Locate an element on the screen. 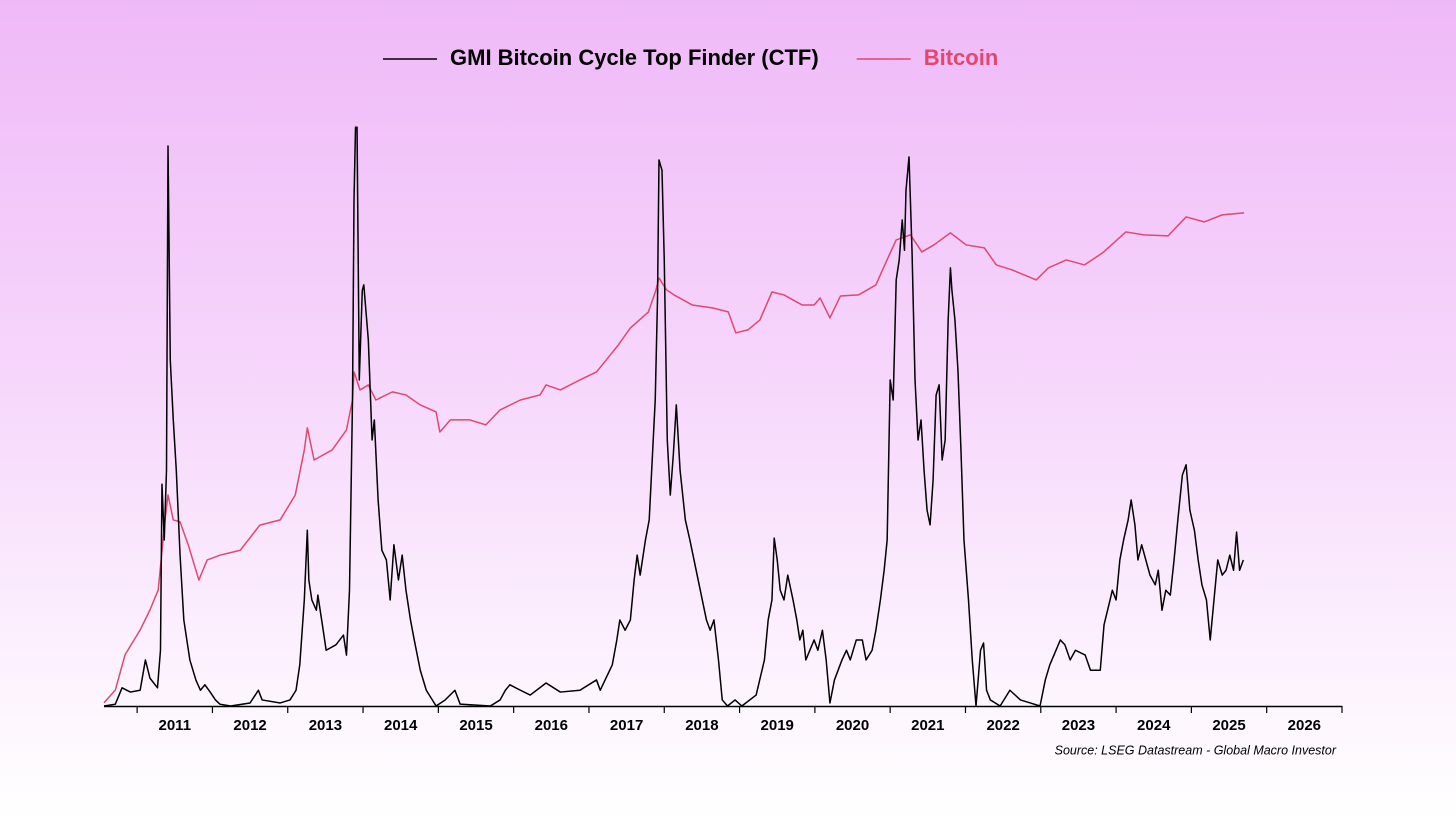  x-tick-label: 2020 is located at coordinates (852, 725).